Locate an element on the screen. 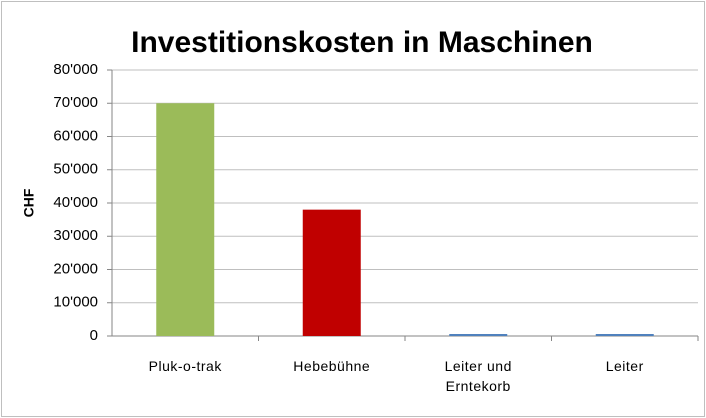  y-tick-label: 70'000 is located at coordinates (75, 102).